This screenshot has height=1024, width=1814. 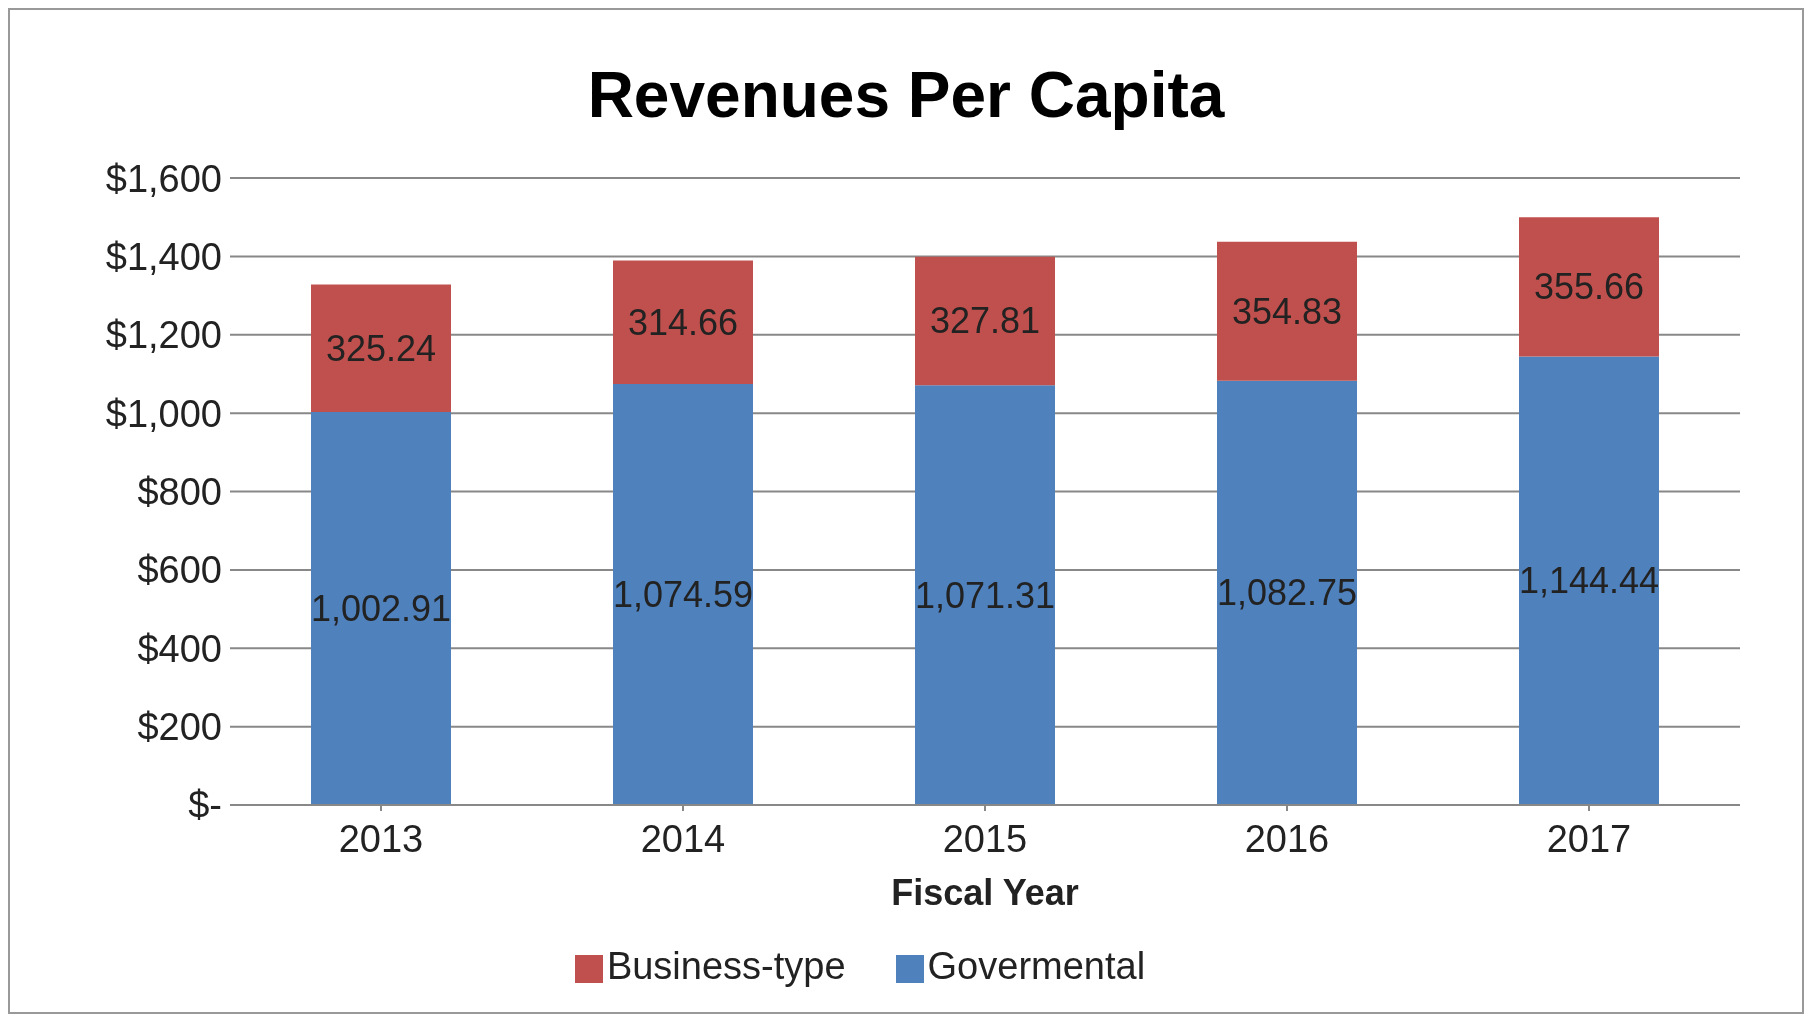 What do you see at coordinates (163, 413) in the screenshot?
I see `y-tick-label: $1,000` at bounding box center [163, 413].